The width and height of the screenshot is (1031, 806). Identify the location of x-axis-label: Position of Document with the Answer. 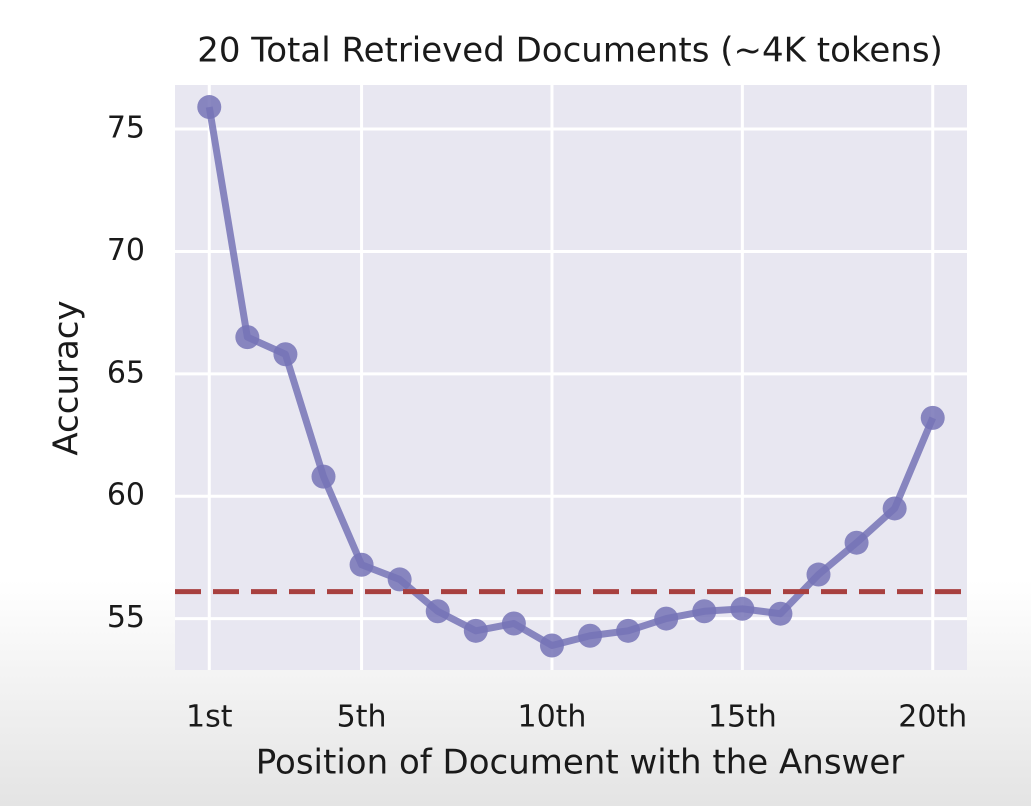
(580, 763).